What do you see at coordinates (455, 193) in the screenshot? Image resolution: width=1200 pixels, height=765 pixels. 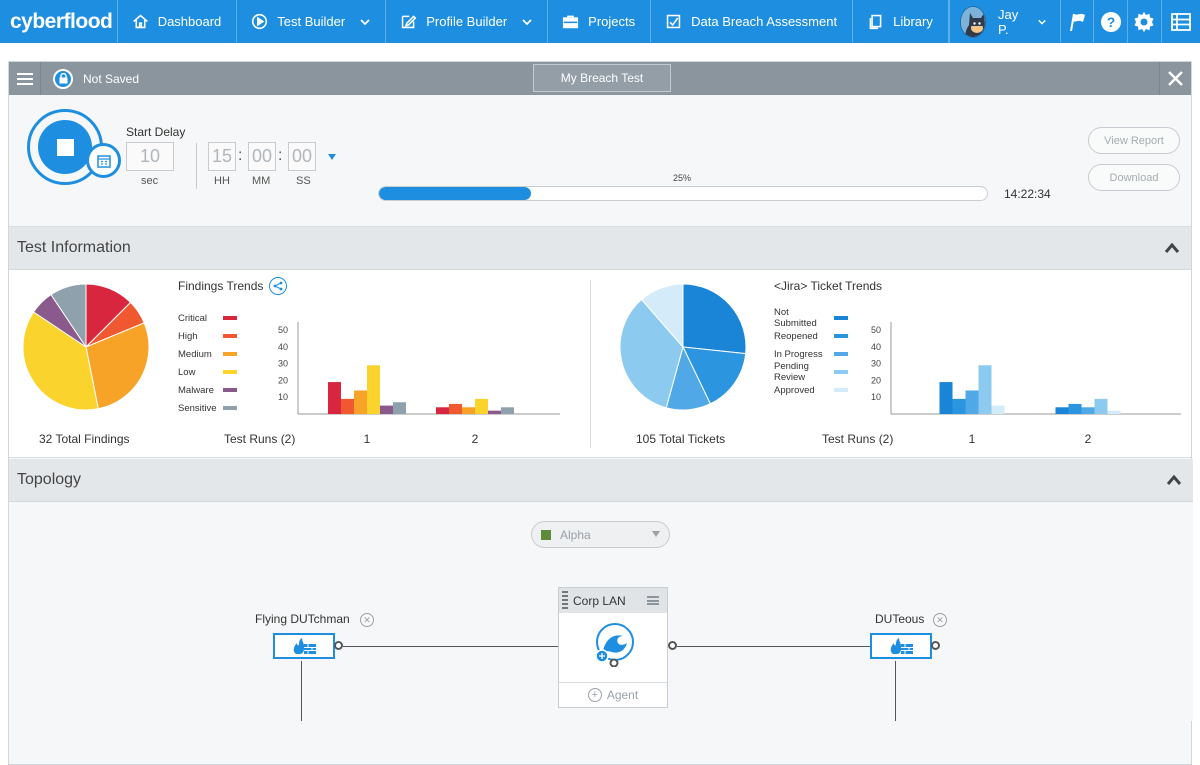 I see `progress-fill` at bounding box center [455, 193].